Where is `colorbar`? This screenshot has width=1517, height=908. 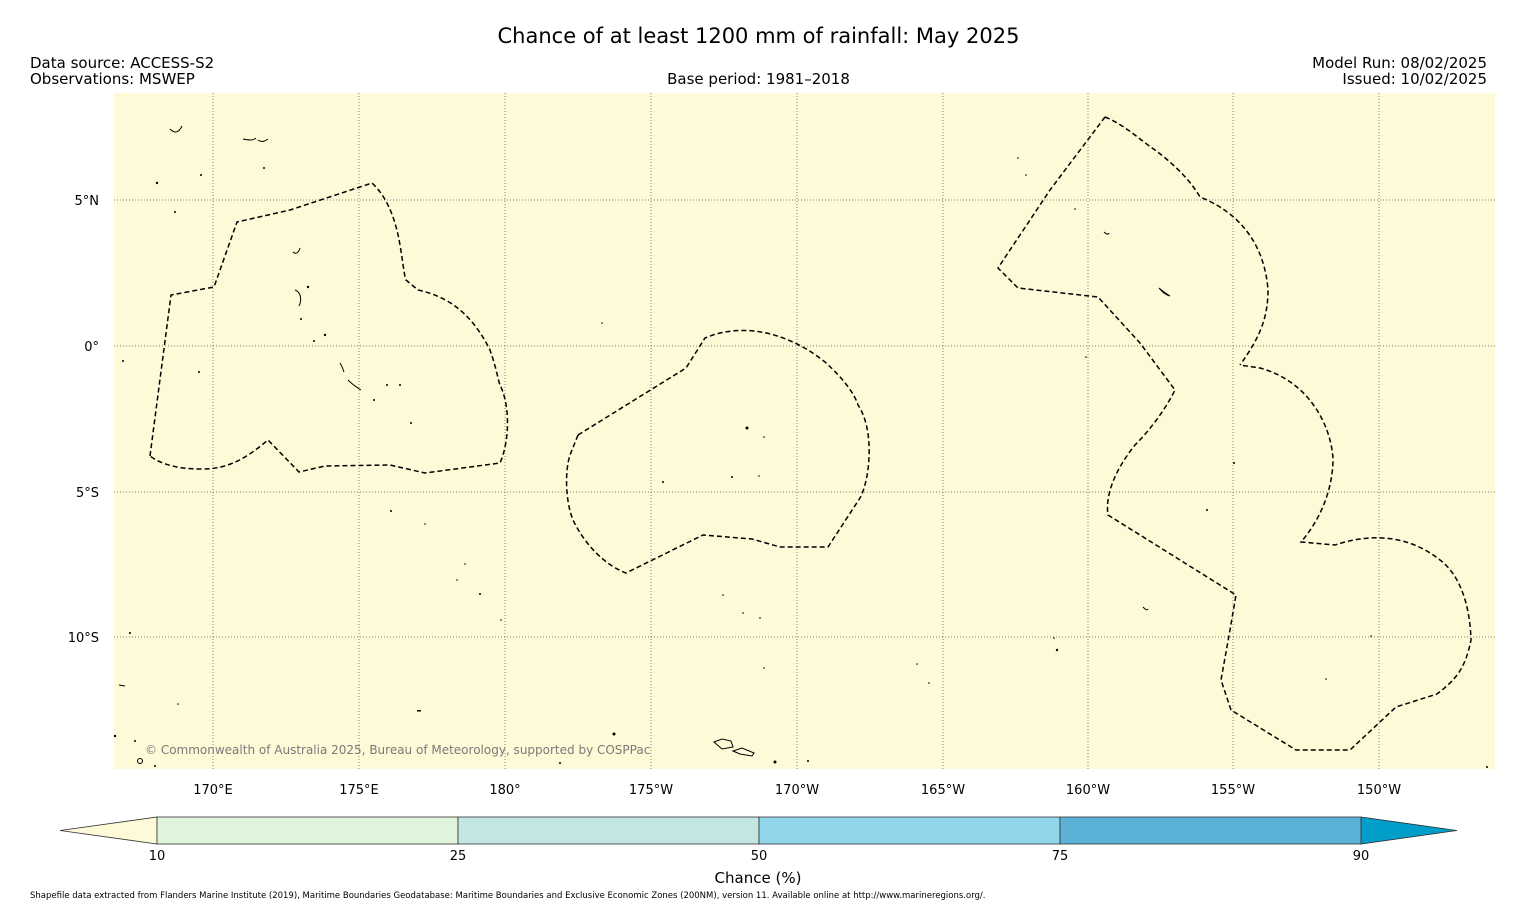
colorbar is located at coordinates (758, 830).